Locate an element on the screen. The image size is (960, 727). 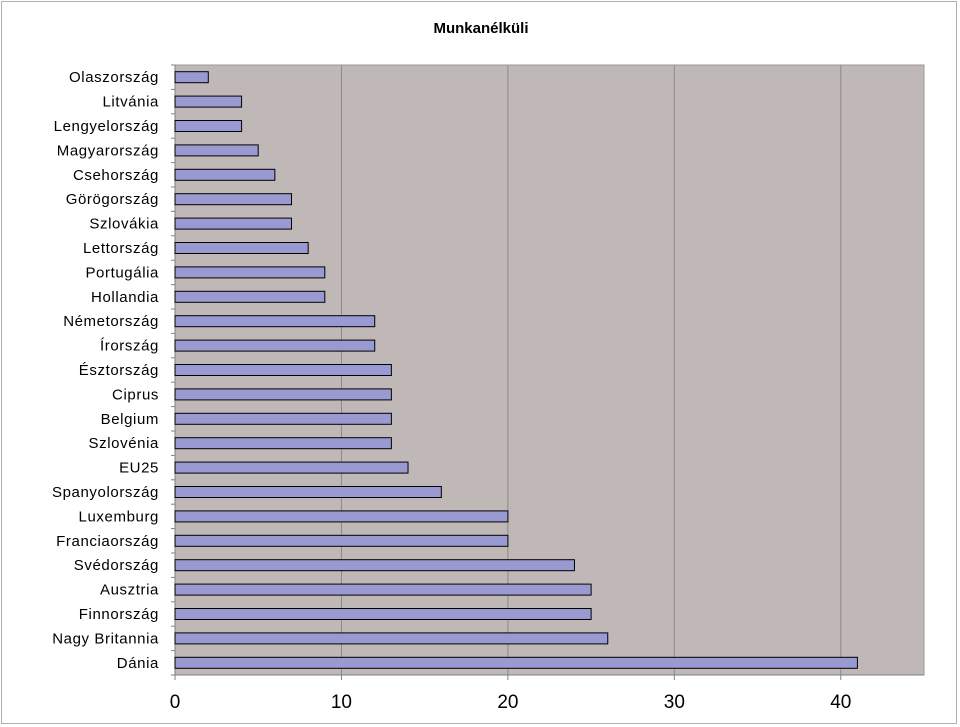
category-label: Spanyolország is located at coordinates (105, 492).